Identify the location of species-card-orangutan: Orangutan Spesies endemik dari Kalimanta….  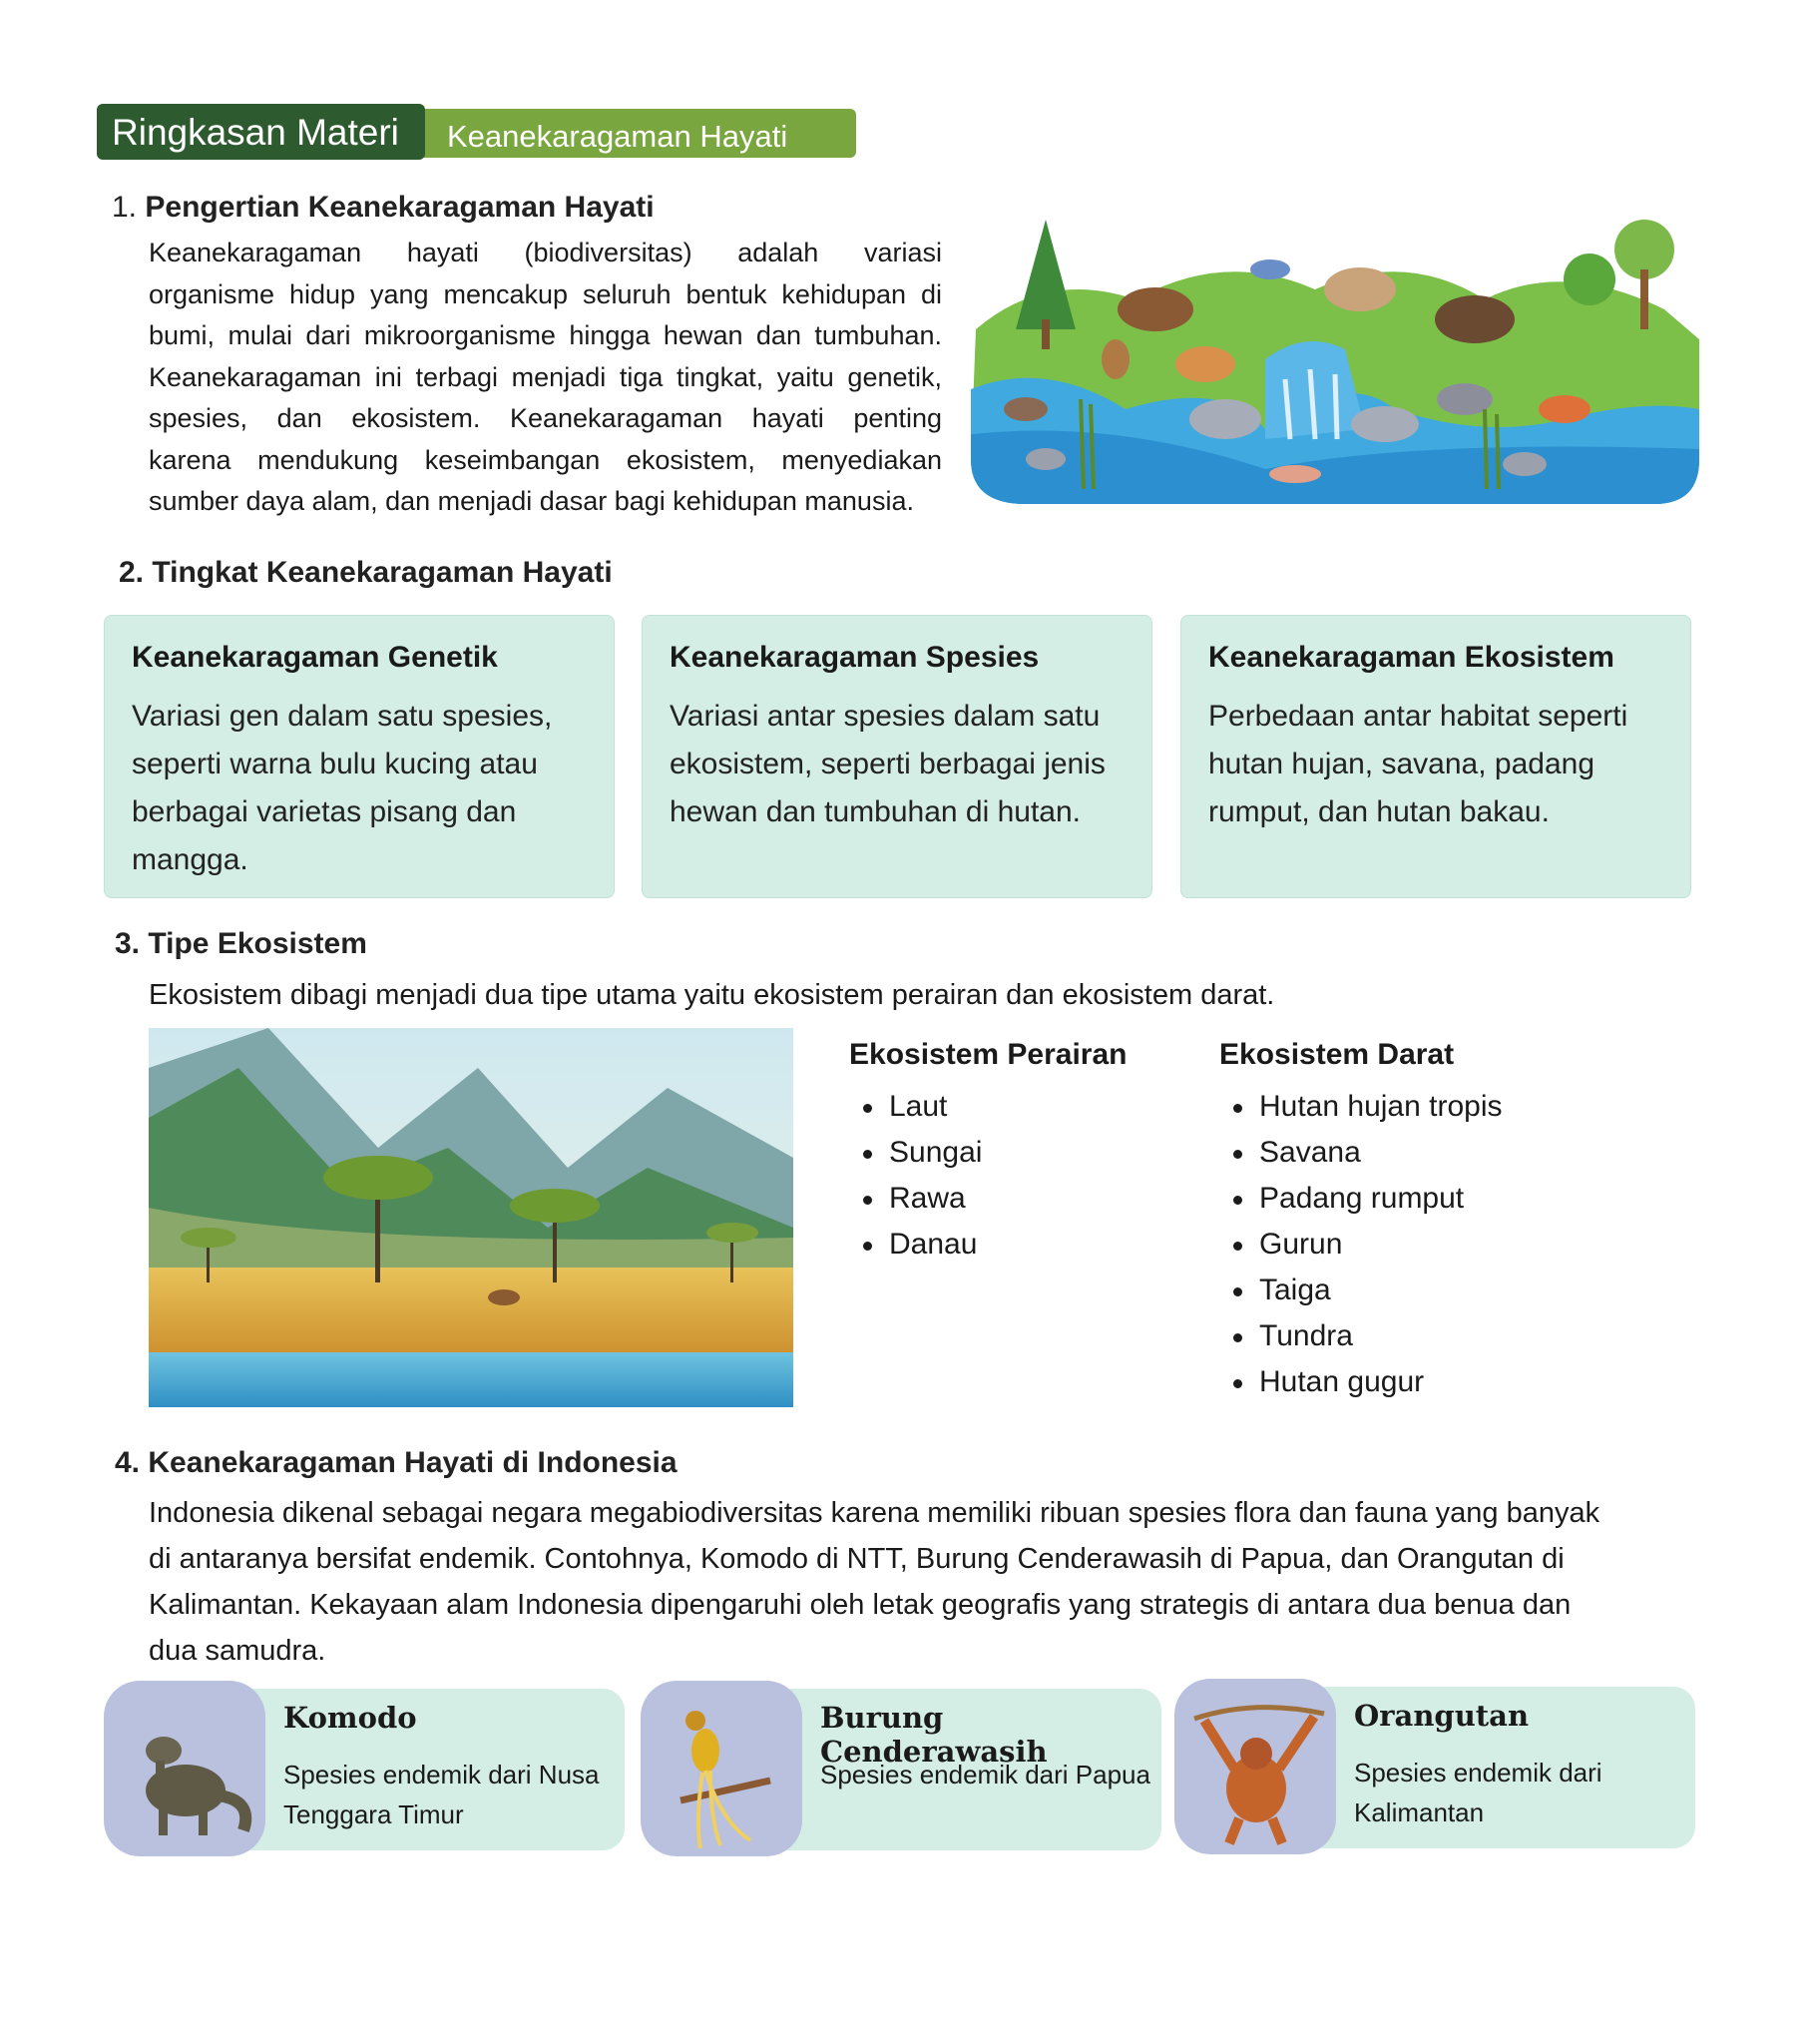
(1434, 1766).